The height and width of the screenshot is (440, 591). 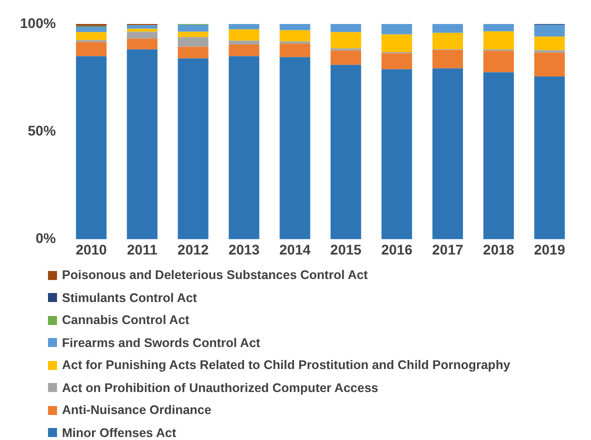 I want to click on x-tick-label: 2017, so click(x=448, y=249).